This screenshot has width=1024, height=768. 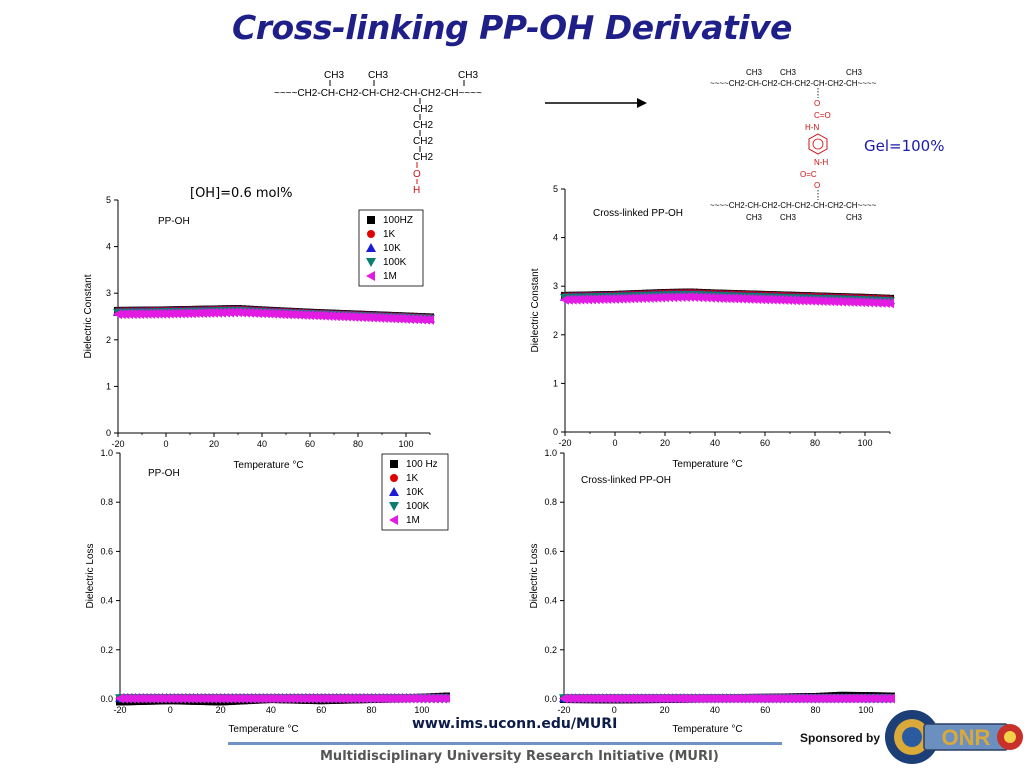 What do you see at coordinates (808, 174) in the screenshot?
I see `linker-carbonyl: O=C` at bounding box center [808, 174].